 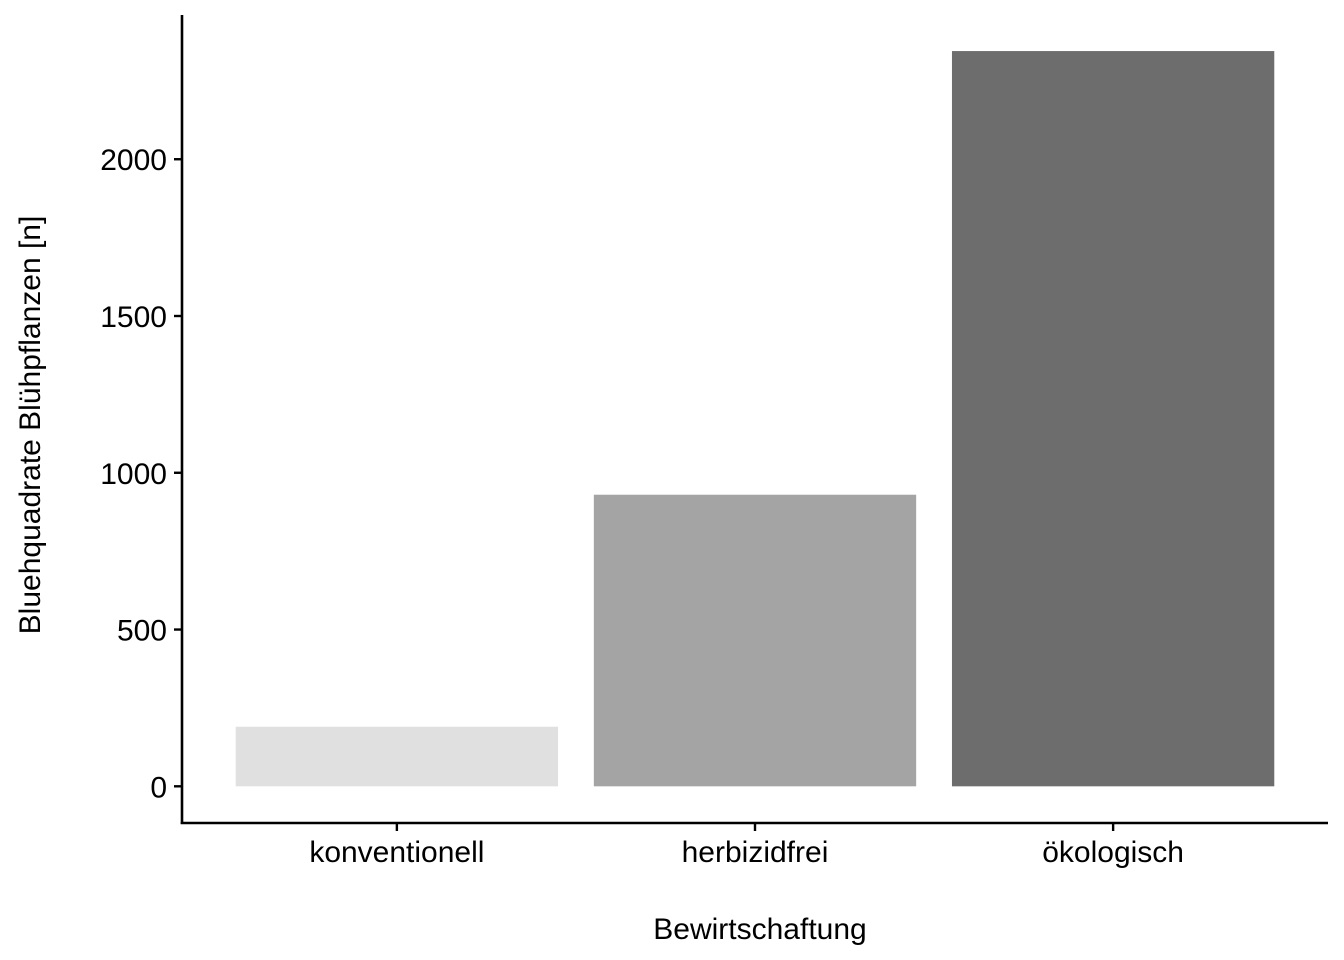 I want to click on x-tick-label: herbizidfrei, so click(x=755, y=852).